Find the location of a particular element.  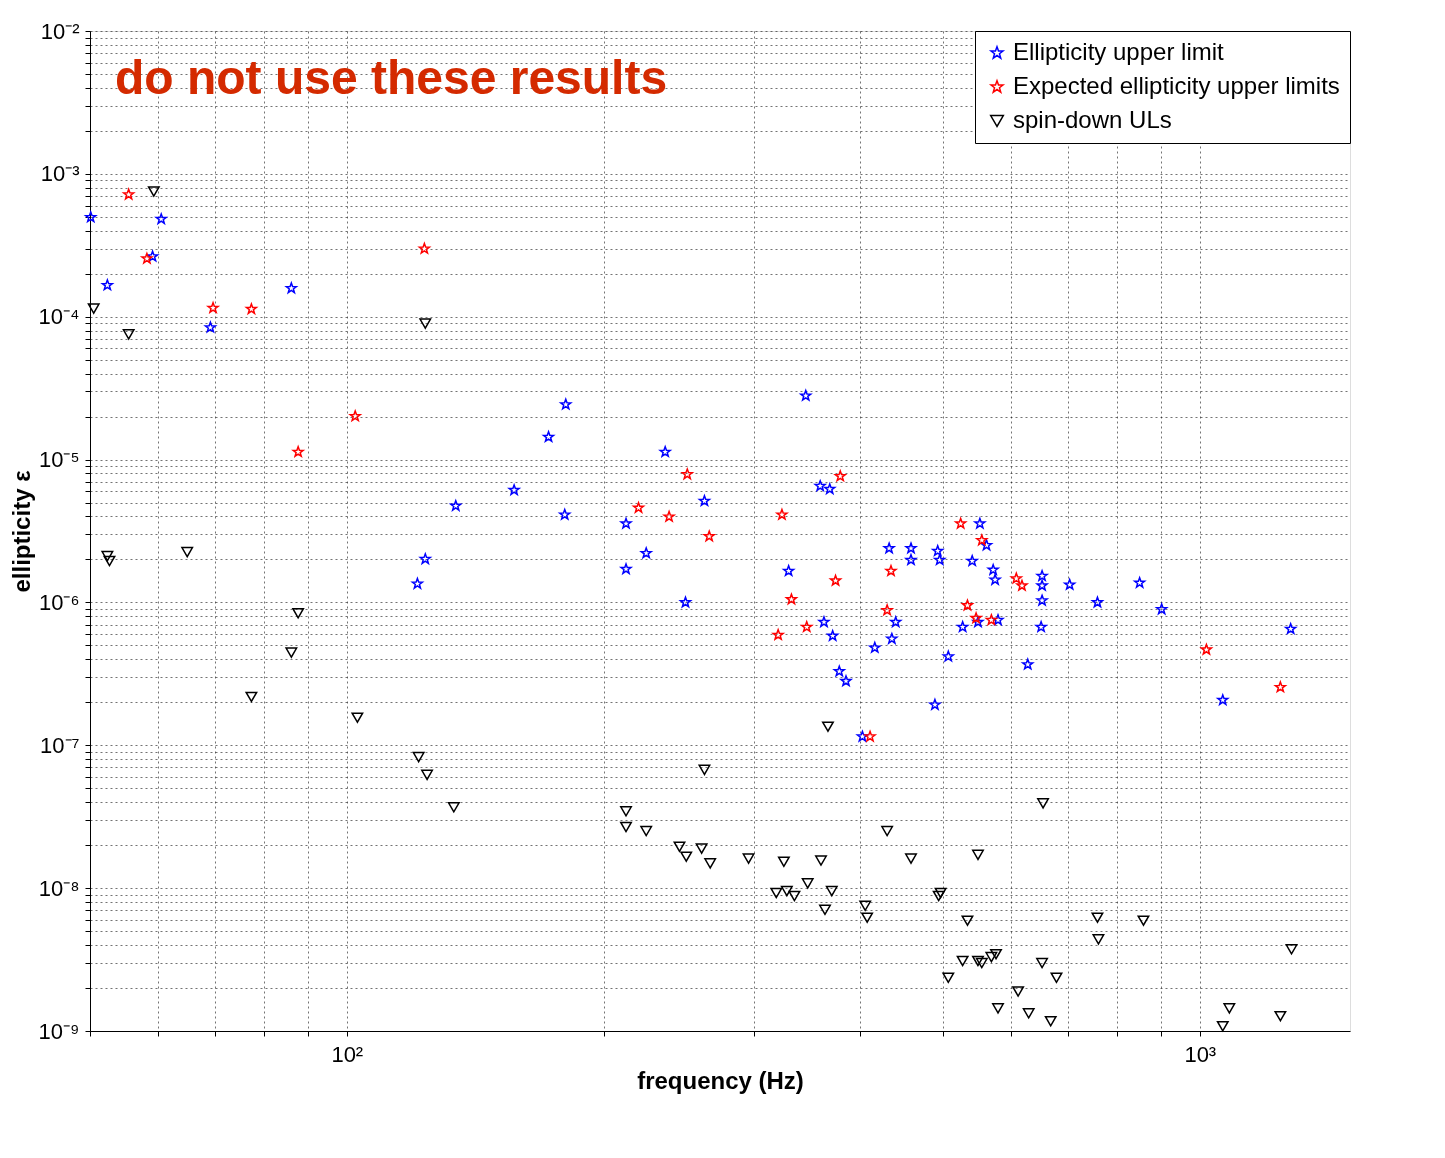

y-tick-label: 10⁻⁶ is located at coordinates (59, 602).